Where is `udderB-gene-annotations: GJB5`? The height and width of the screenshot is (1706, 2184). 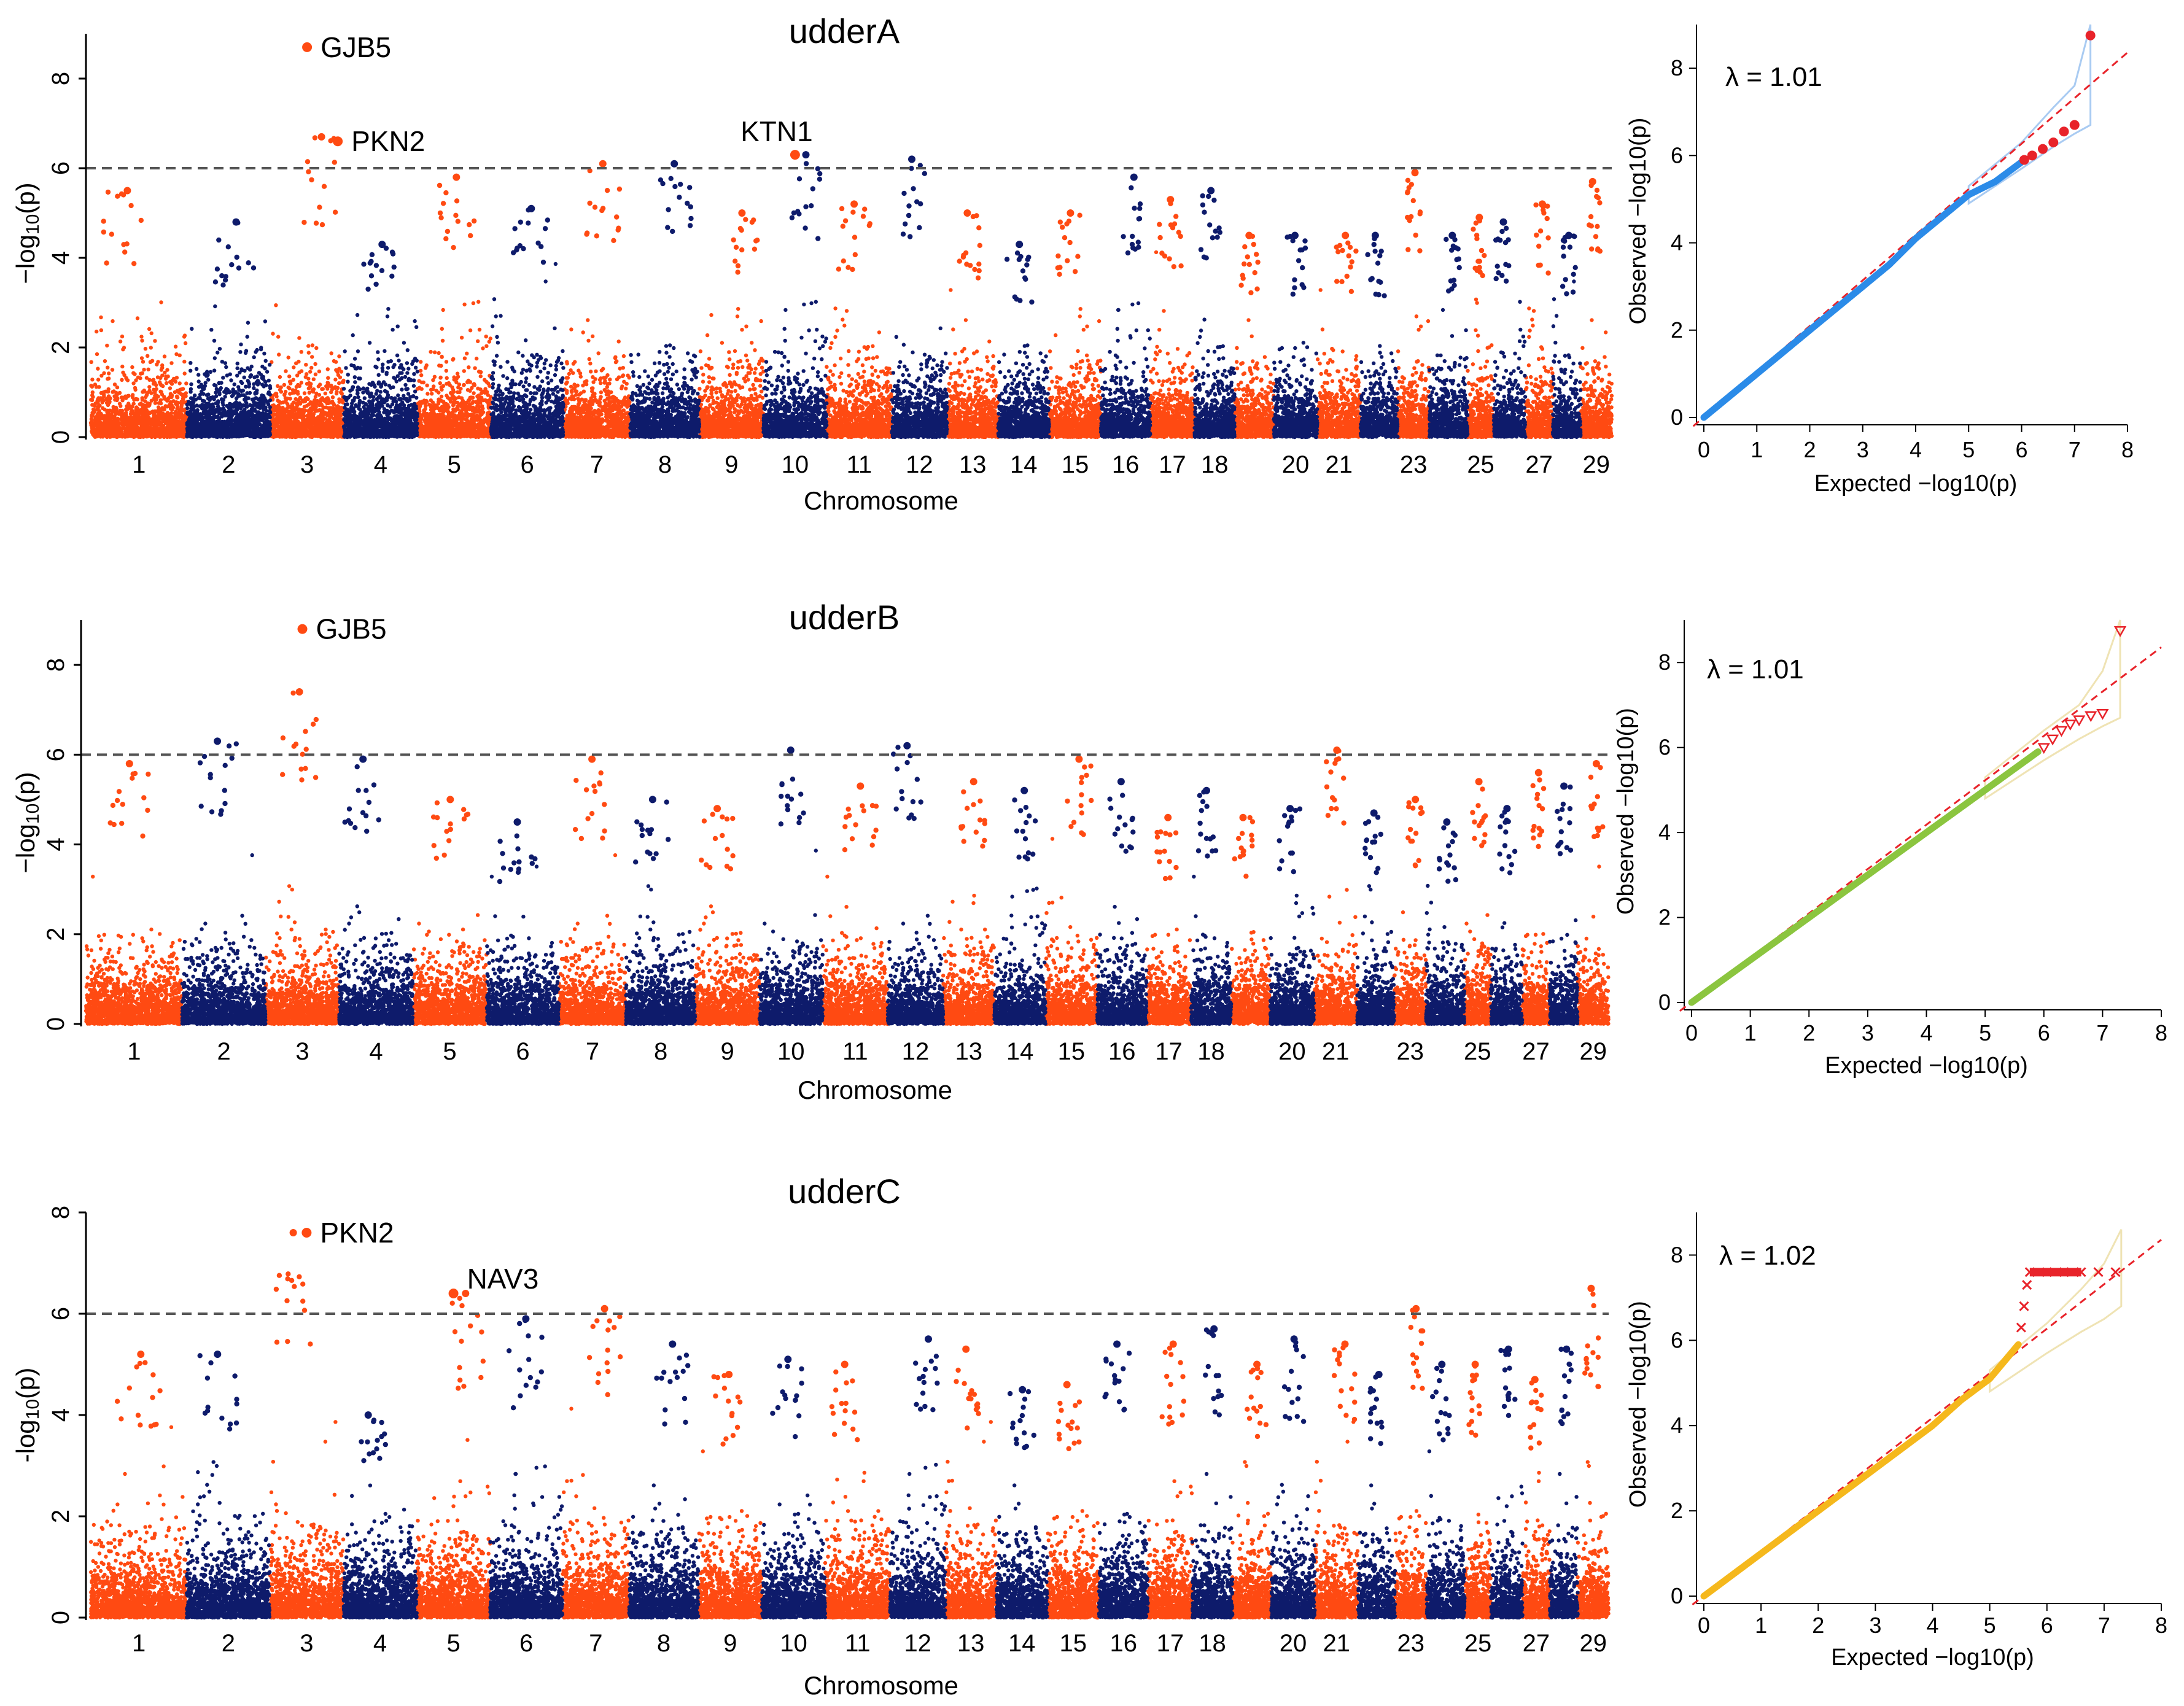 udderB-gene-annotations: GJB5 is located at coordinates (351, 629).